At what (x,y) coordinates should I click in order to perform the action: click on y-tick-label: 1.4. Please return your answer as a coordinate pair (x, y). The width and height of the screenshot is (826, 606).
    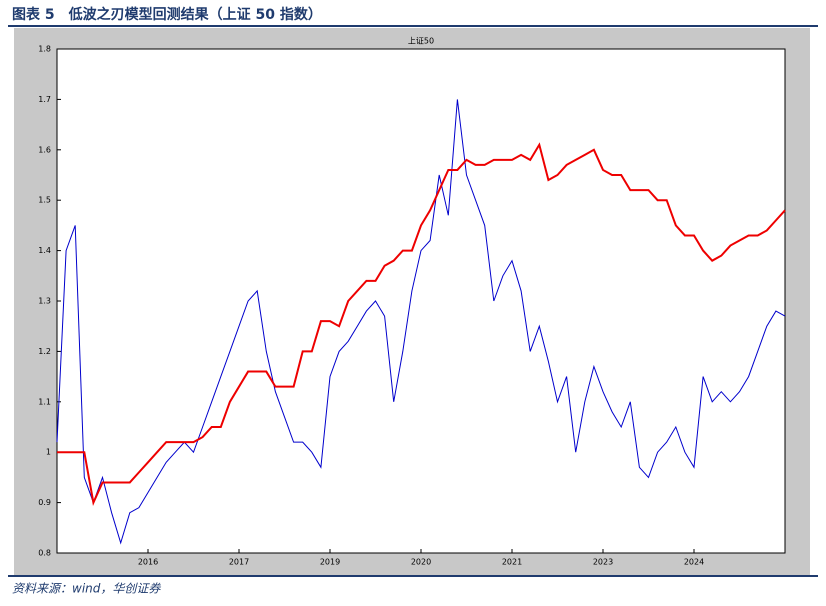
    Looking at the image, I should click on (44, 250).